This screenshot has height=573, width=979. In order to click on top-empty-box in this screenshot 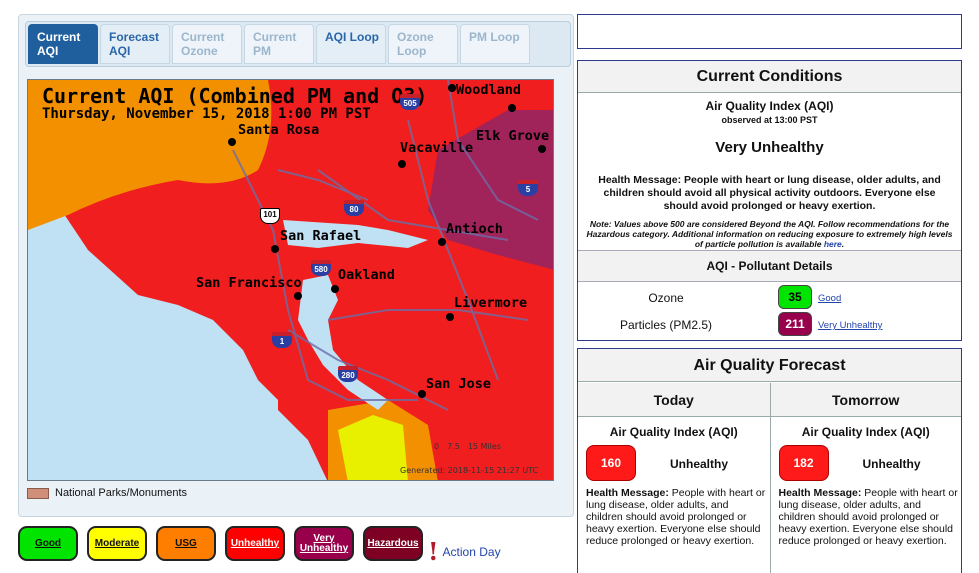, I will do `click(769, 31)`.